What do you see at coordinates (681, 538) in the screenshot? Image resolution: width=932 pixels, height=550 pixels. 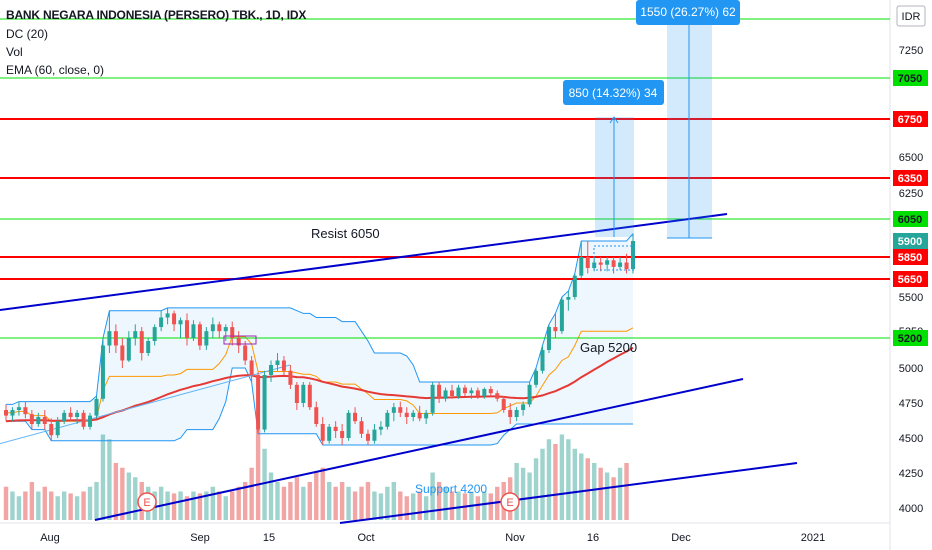 I see `time-tick-label: Dec` at bounding box center [681, 538].